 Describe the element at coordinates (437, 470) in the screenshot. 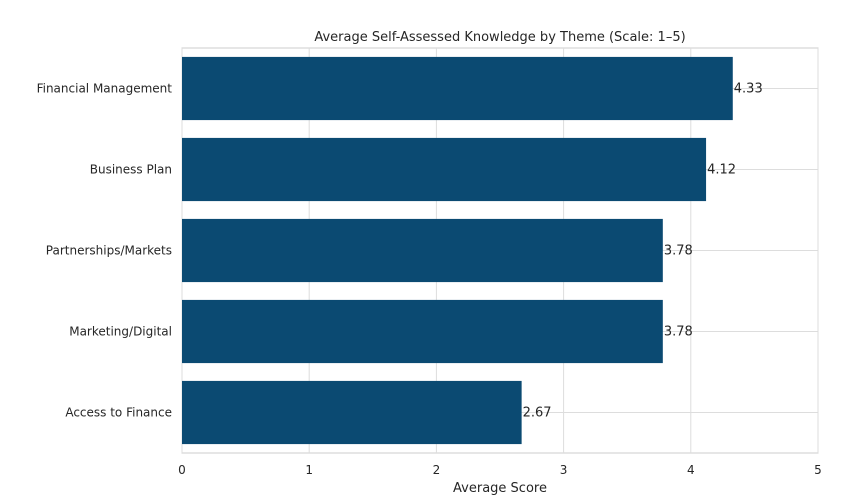

I see `x-tick-label: 2` at that location.